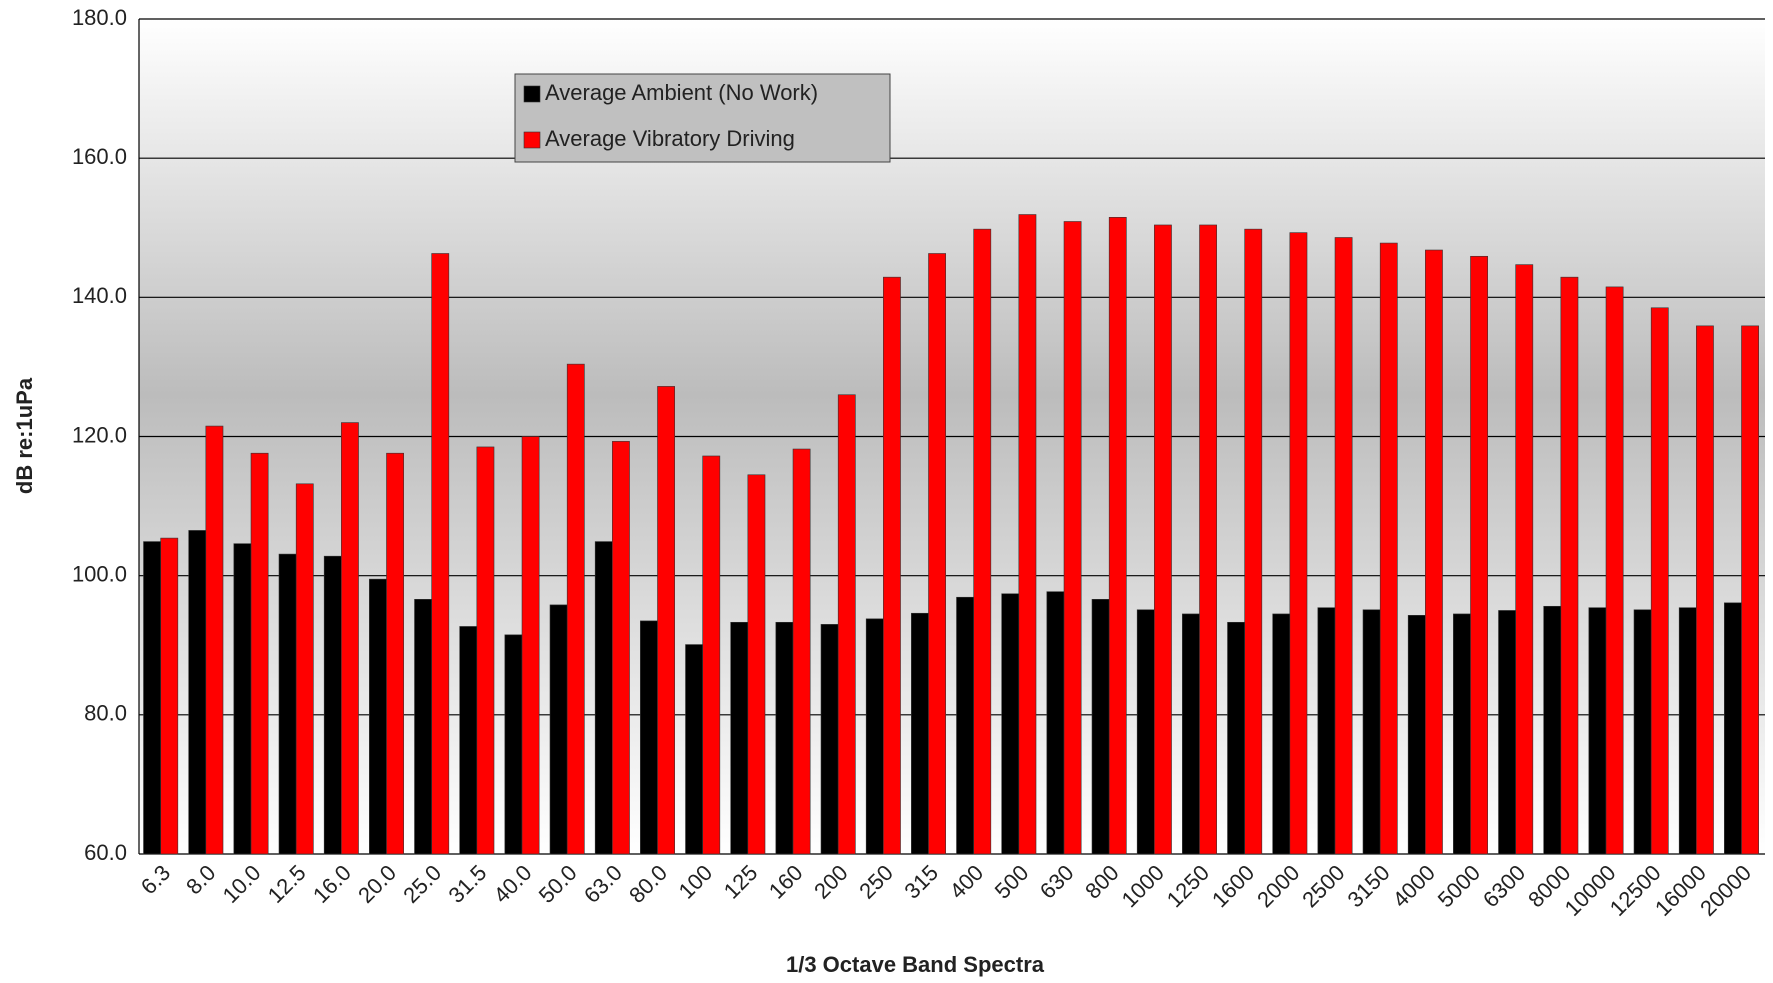 This screenshot has height=983, width=1773. I want to click on legend-label: Average Ambient (No Work), so click(681, 92).